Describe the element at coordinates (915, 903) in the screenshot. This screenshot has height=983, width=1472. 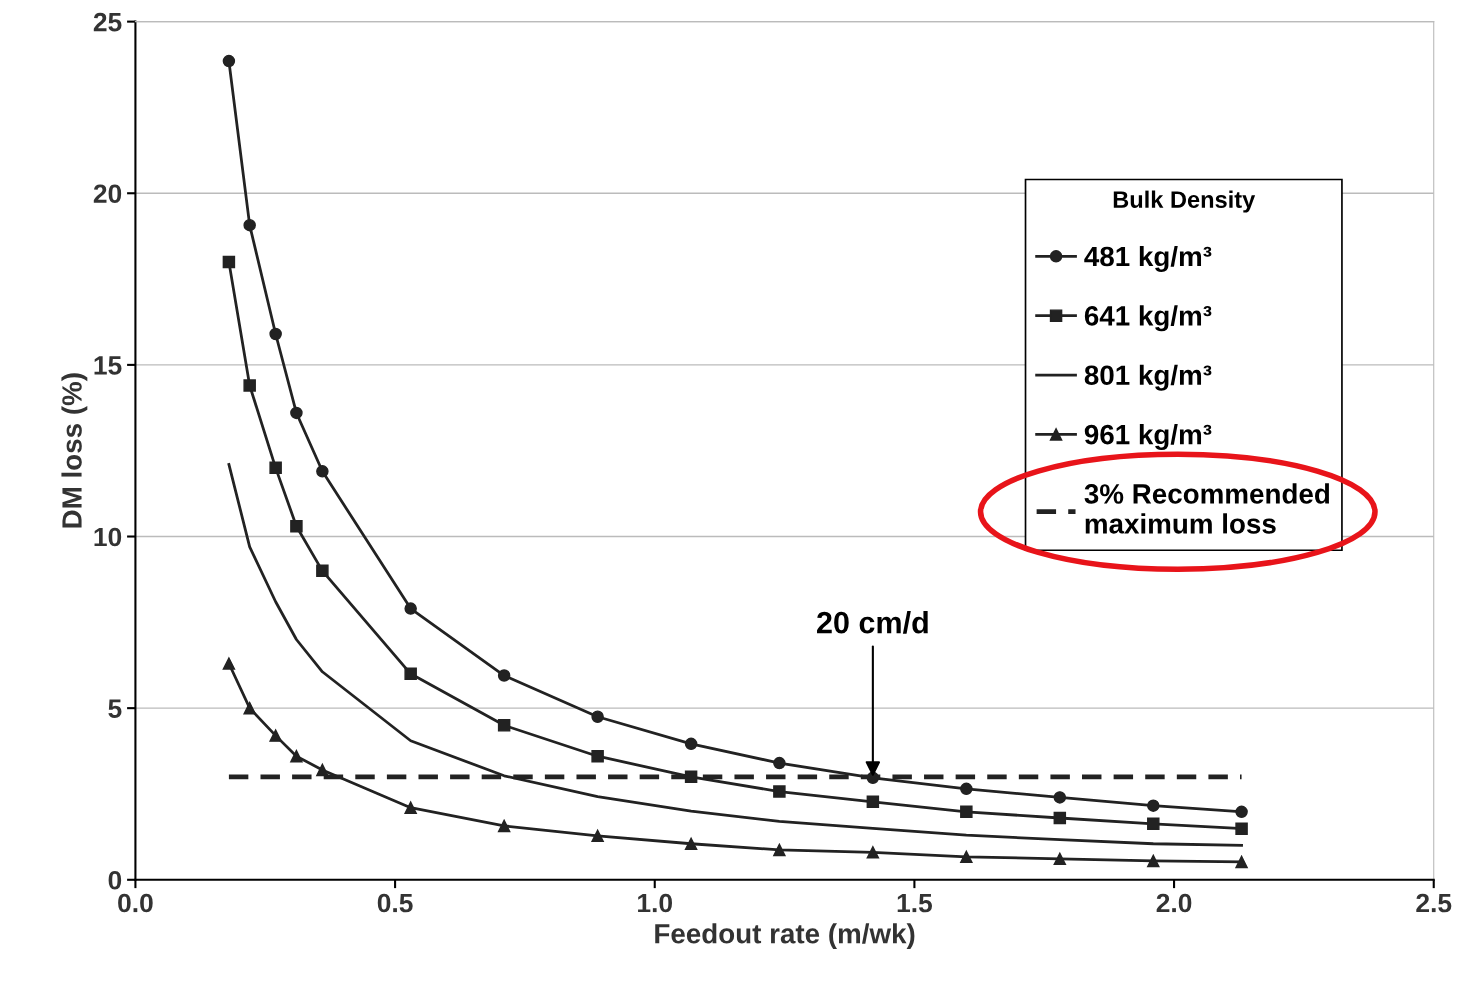
I see `x-tick-label: 1.5` at that location.